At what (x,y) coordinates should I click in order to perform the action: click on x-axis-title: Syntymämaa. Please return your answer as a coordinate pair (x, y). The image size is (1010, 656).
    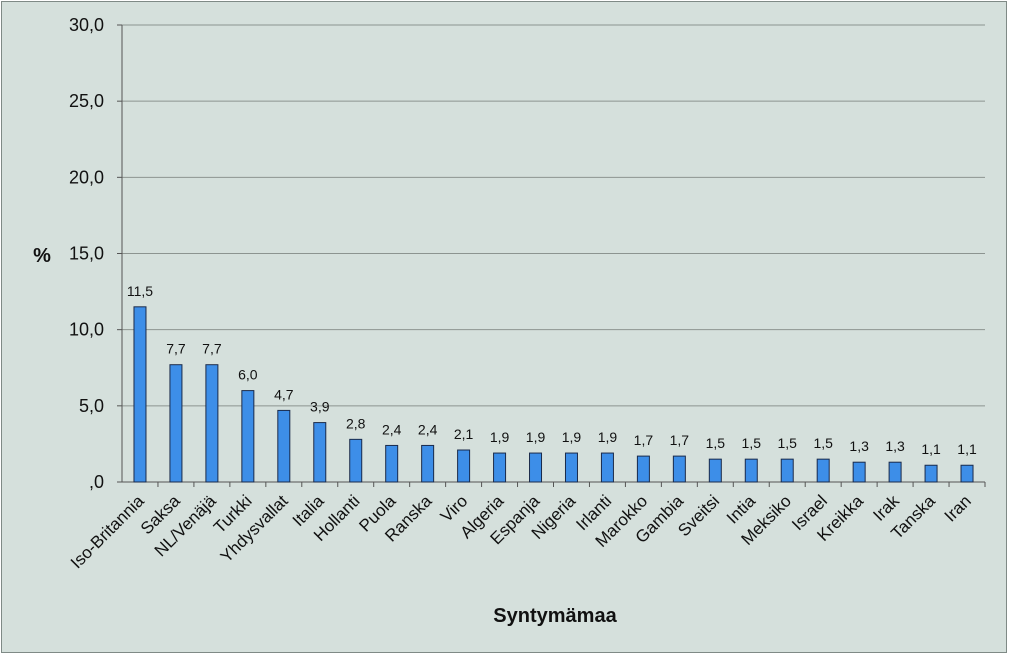
    Looking at the image, I should click on (555, 616).